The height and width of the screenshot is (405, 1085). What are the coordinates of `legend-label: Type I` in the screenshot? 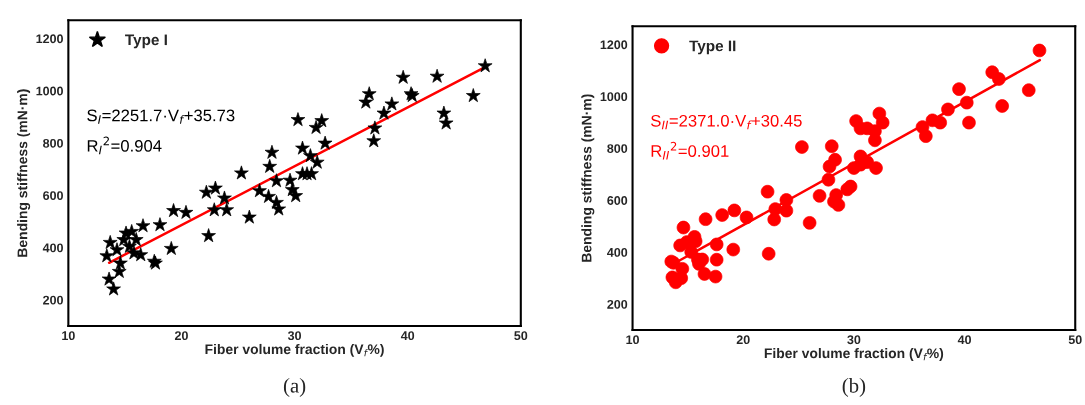 It's located at (146, 41).